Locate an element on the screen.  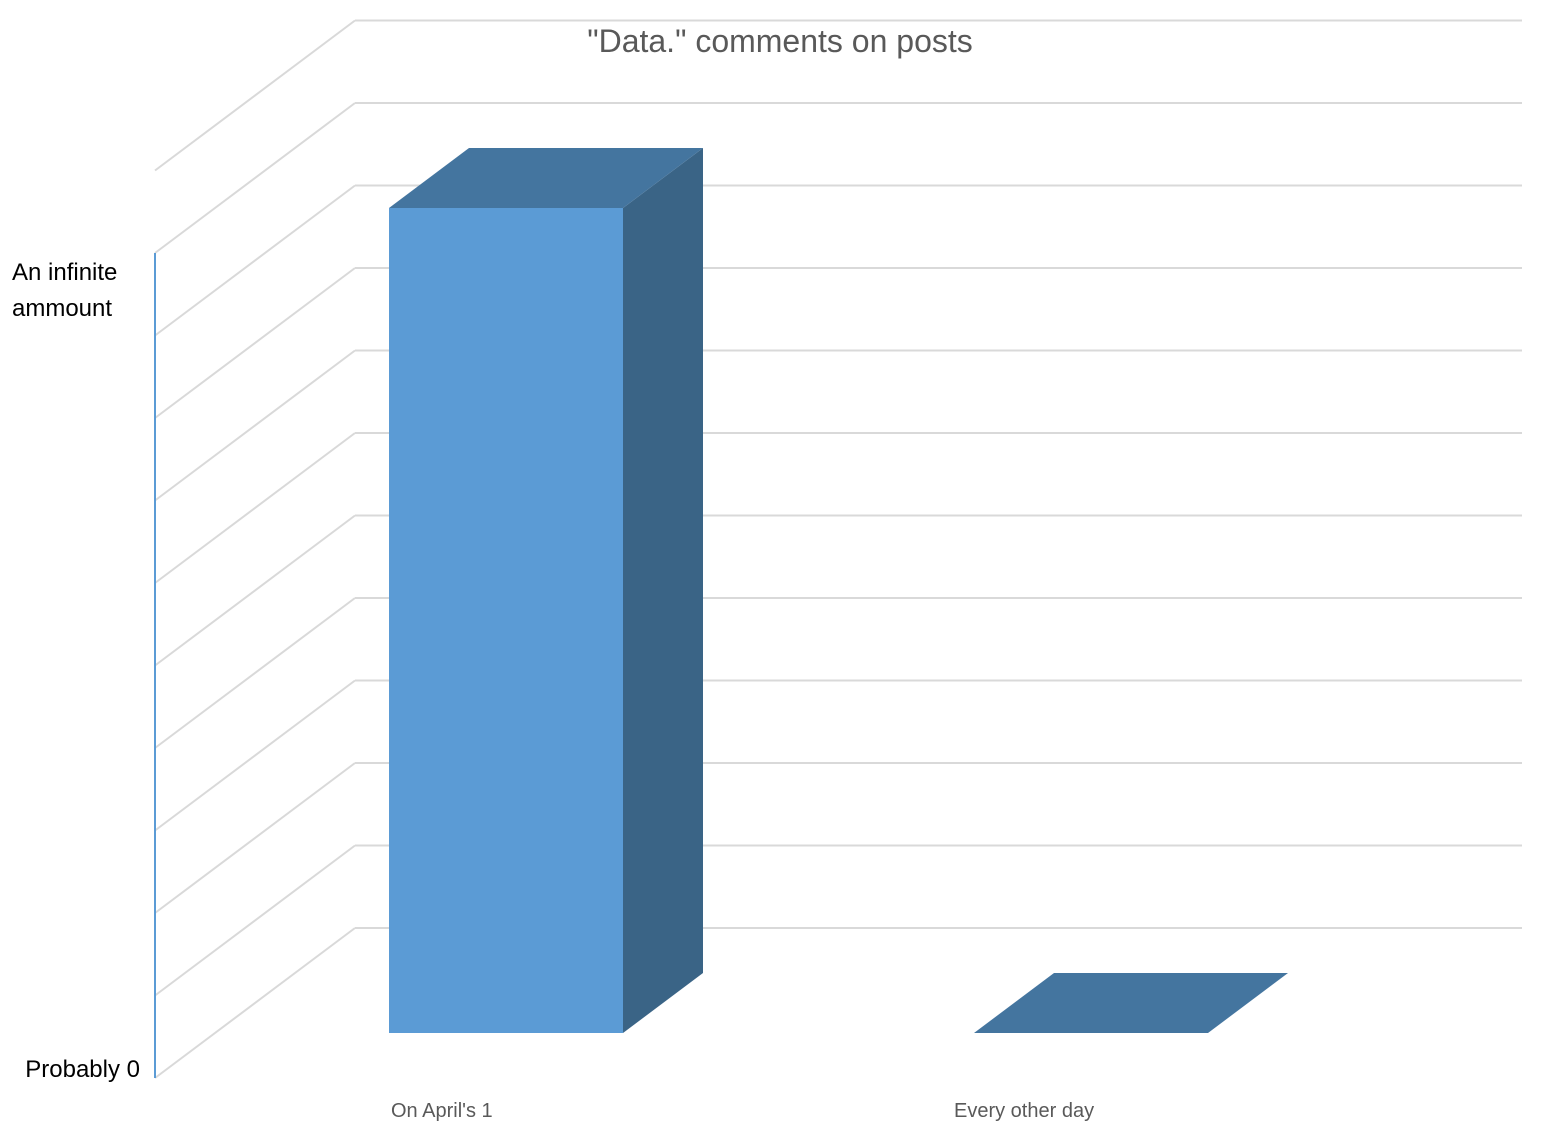
y-tick-label: Probably 0 is located at coordinates (82, 1069).